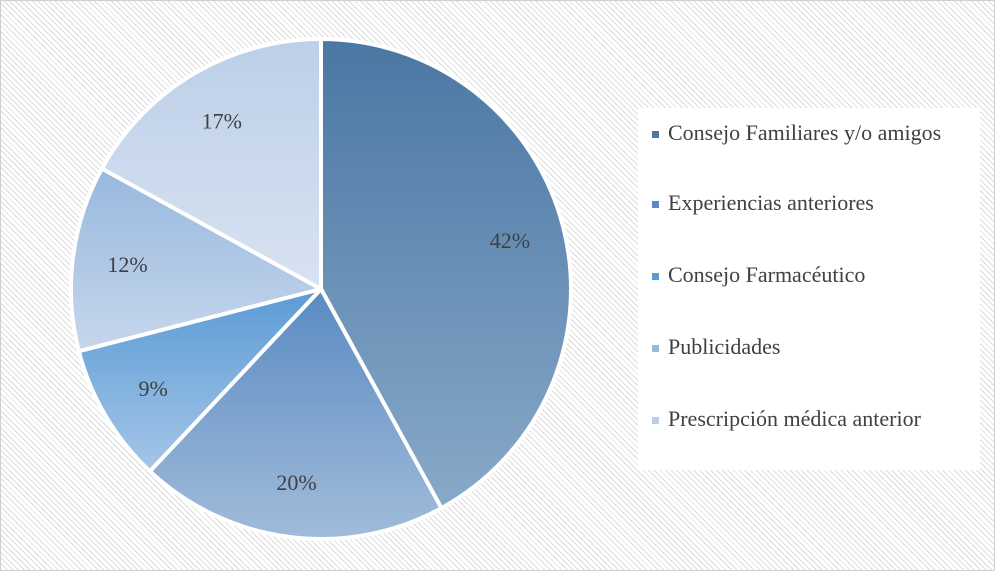  I want to click on legend-label: Experiencias anteriores, so click(771, 202).